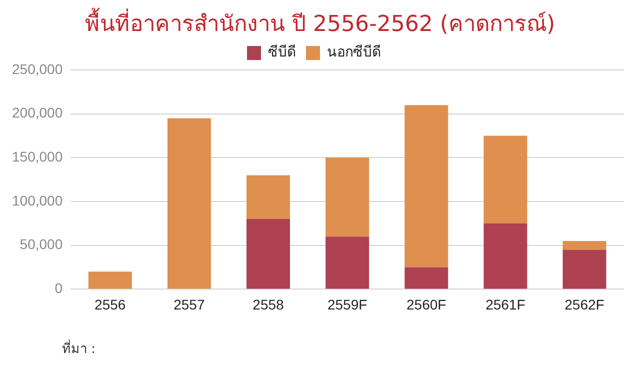  Describe the element at coordinates (37, 68) in the screenshot. I see `y-tick-label: 250,000` at that location.